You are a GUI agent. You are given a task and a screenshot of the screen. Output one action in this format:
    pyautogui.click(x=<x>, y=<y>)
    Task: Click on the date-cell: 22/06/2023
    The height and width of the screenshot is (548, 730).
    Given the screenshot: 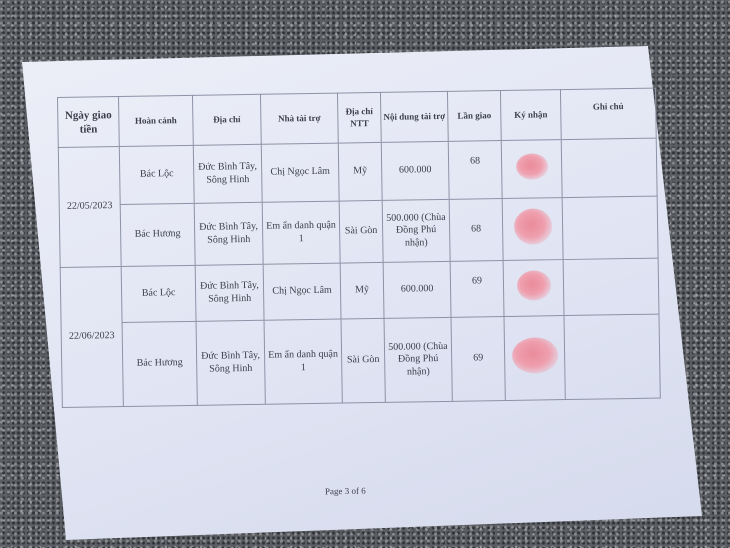 What is the action you would take?
    pyautogui.click(x=92, y=337)
    